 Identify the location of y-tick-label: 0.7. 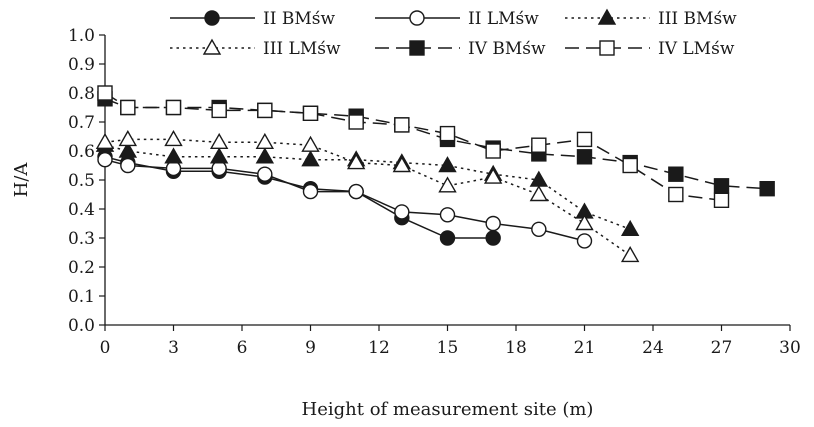
(81, 123).